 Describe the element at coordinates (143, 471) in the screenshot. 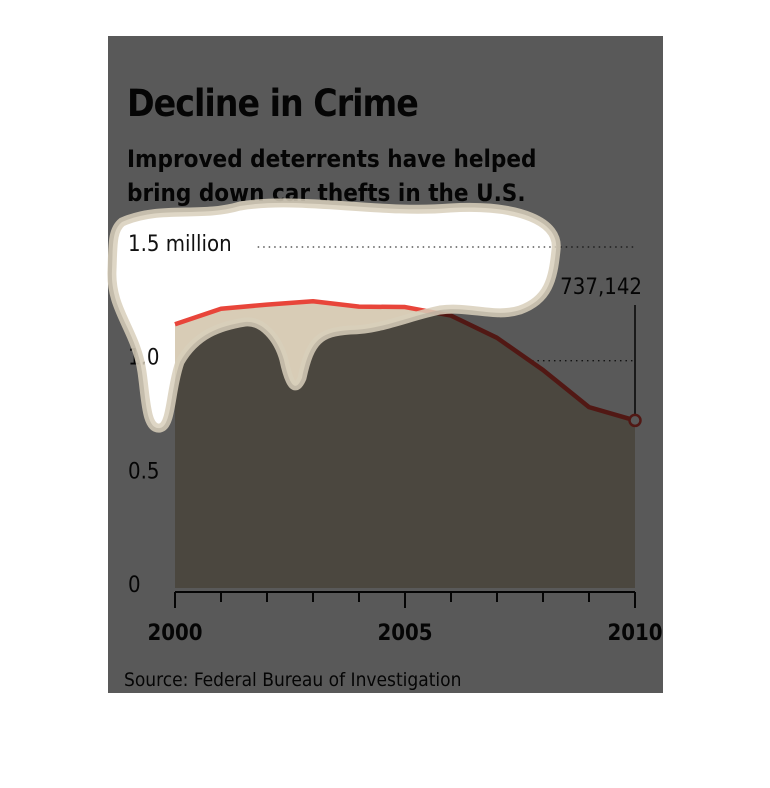

I see `y-tick-label: 0.5` at that location.